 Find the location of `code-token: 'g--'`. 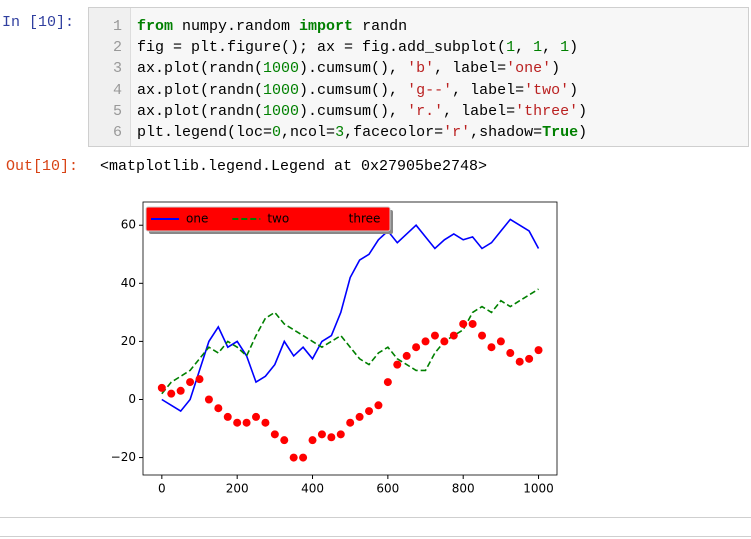

code-token: 'g--' is located at coordinates (430, 90).